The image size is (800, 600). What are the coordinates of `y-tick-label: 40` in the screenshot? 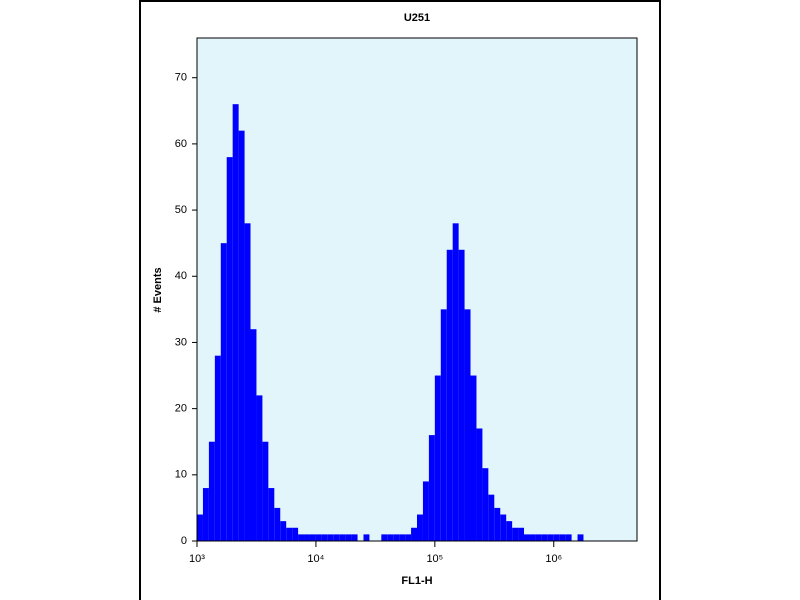 It's located at (181, 276).